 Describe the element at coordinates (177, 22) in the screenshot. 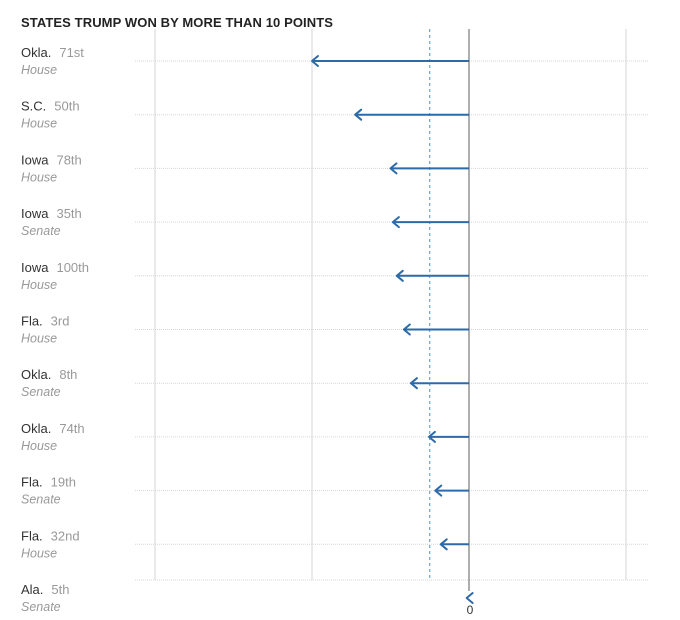

I see `chart-title: STATES TRUMP WON BY MORE THAN 10 POINTS` at that location.